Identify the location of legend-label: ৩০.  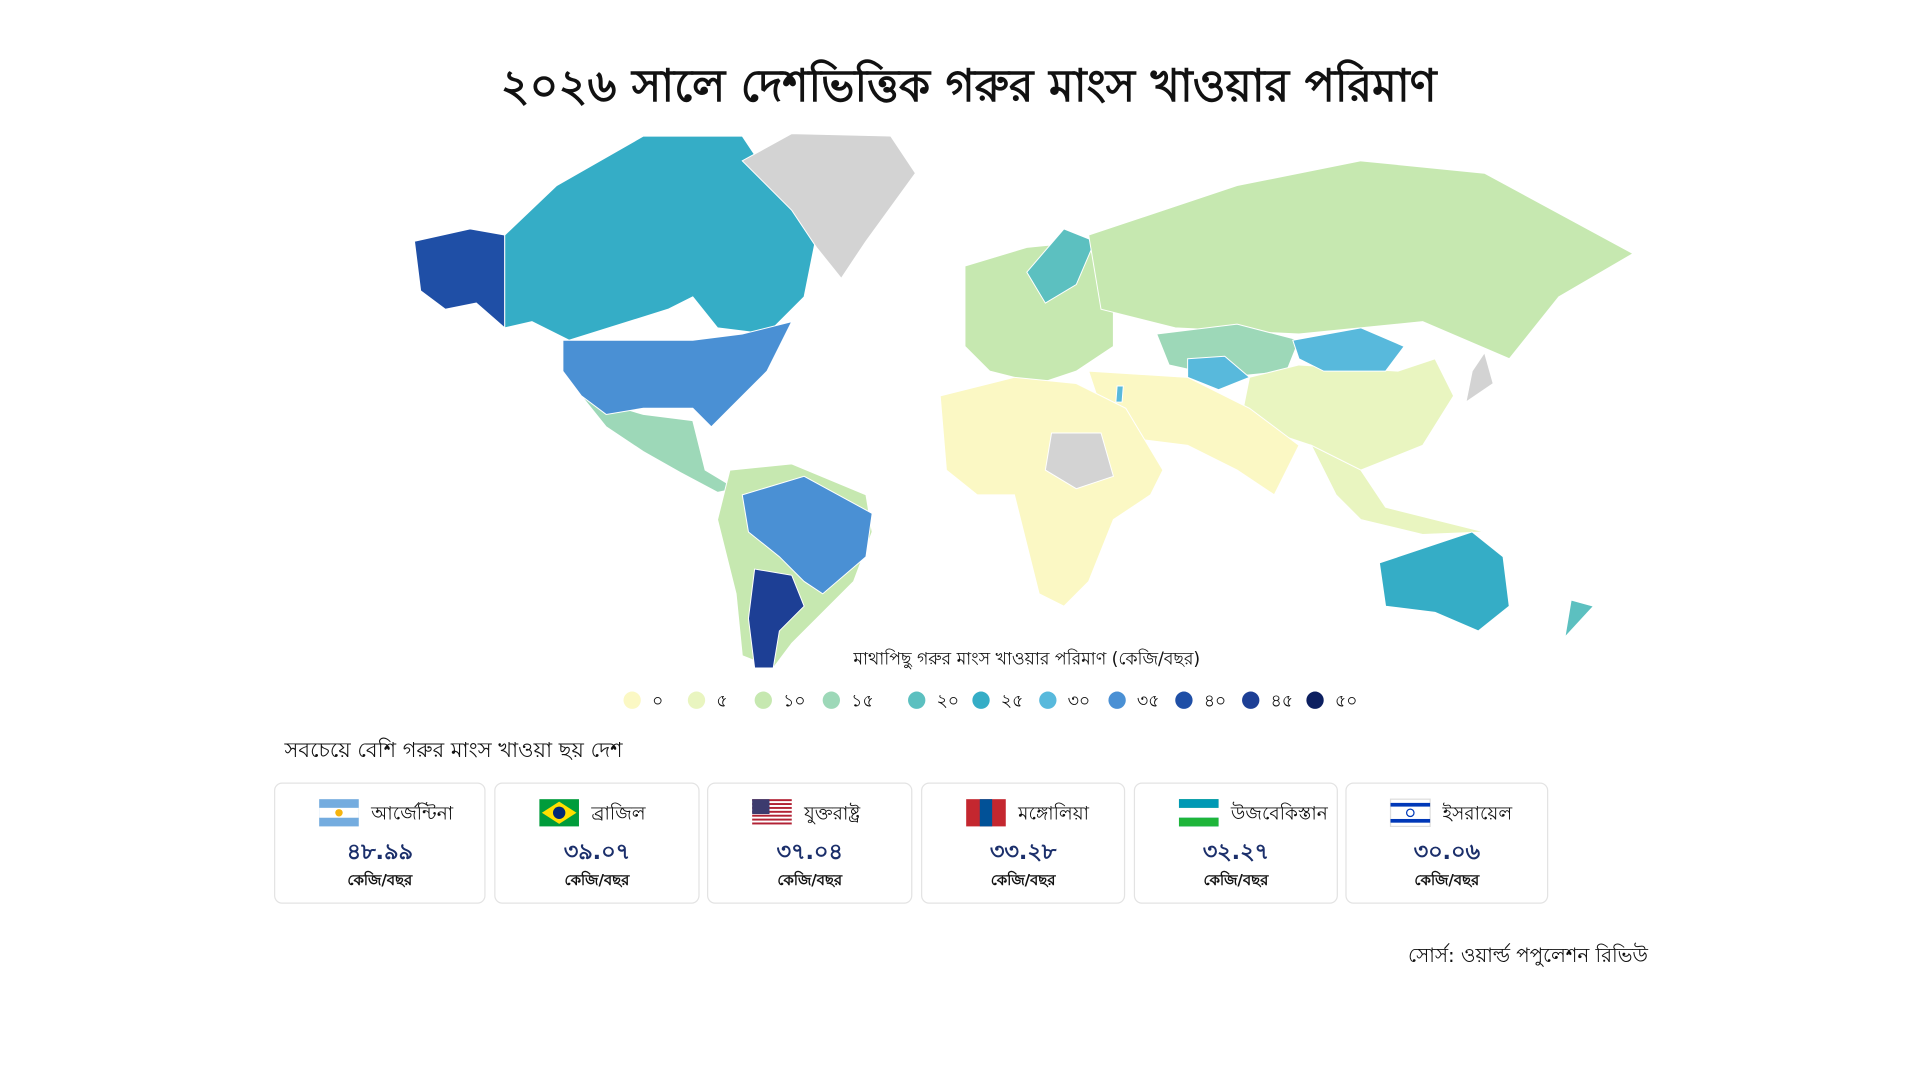
(1079, 701).